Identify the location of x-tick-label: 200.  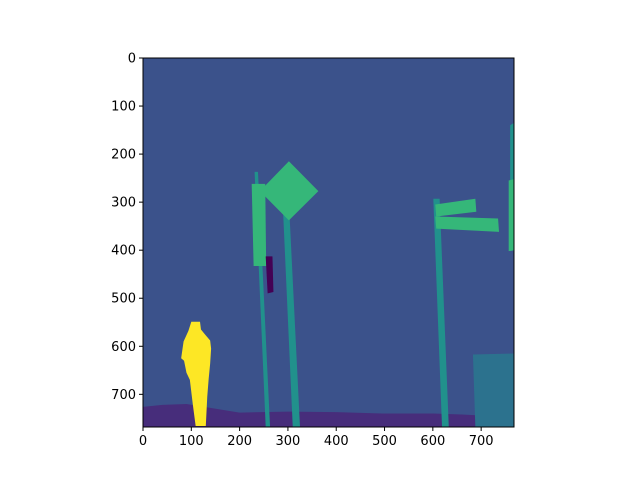
(239, 441).